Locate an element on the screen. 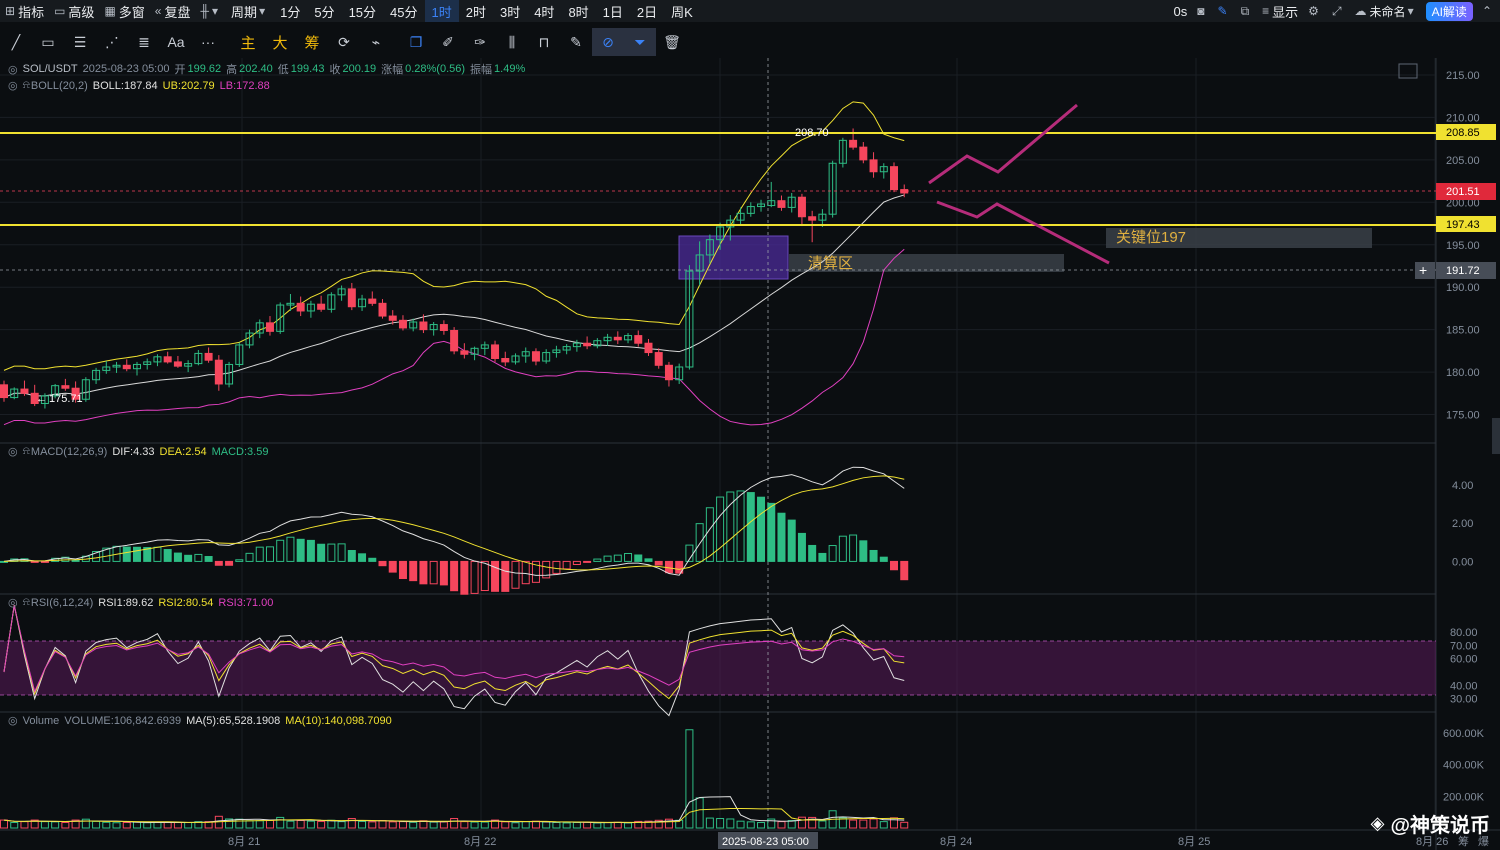  ruler-icon: ✐ is located at coordinates (448, 41).